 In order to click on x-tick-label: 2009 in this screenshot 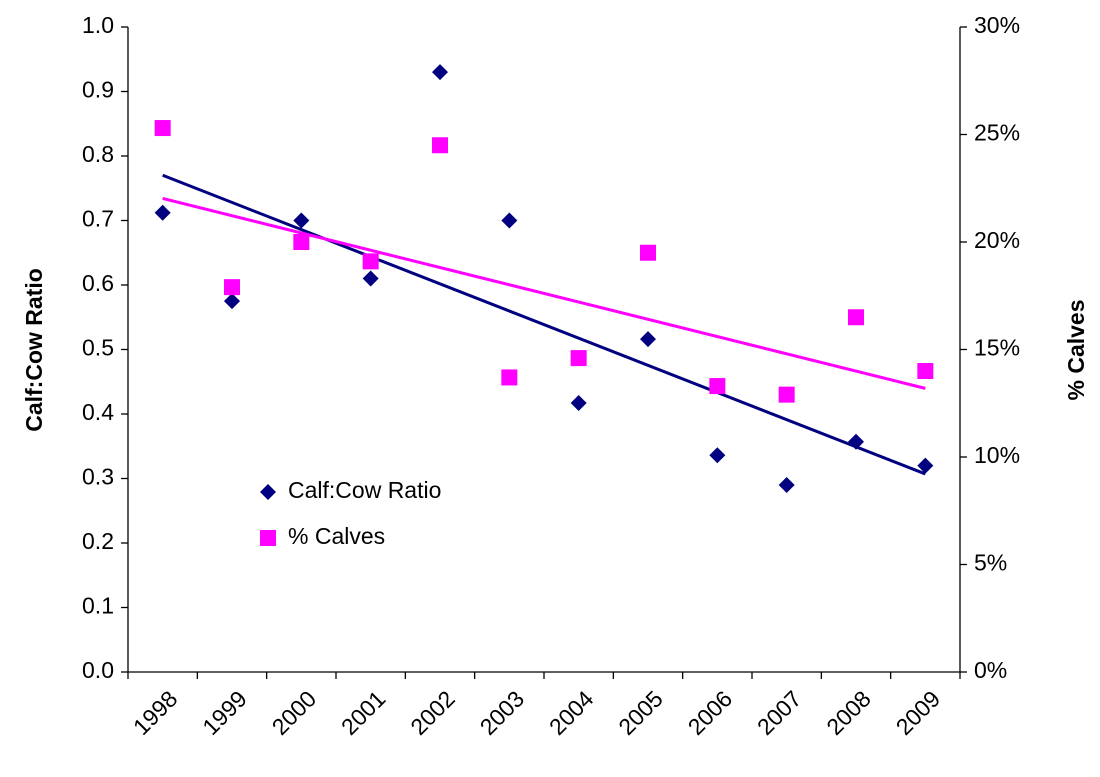, I will do `click(918, 712)`.